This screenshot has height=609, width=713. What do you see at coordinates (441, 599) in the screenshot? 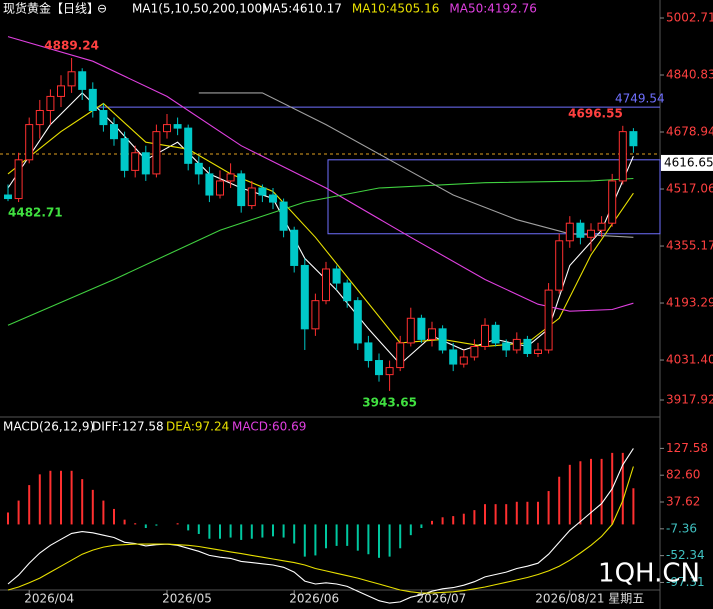
I see `x-tick-label: 2026/07` at bounding box center [441, 599].